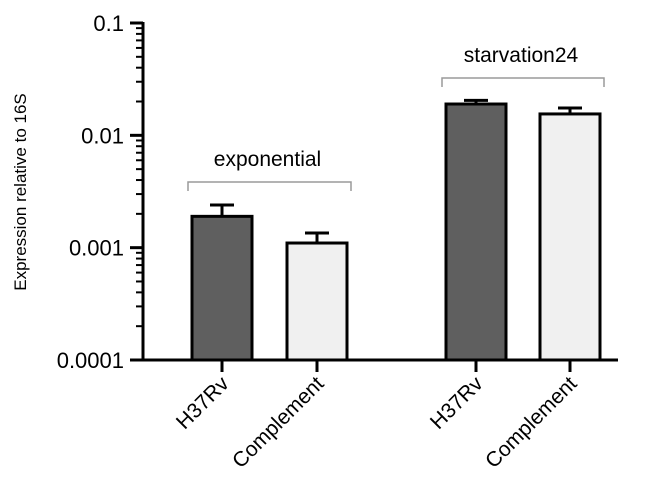 Image resolution: width=646 pixels, height=491 pixels. Describe the element at coordinates (102, 135) in the screenshot. I see `y-tick-label: 0.01` at that location.